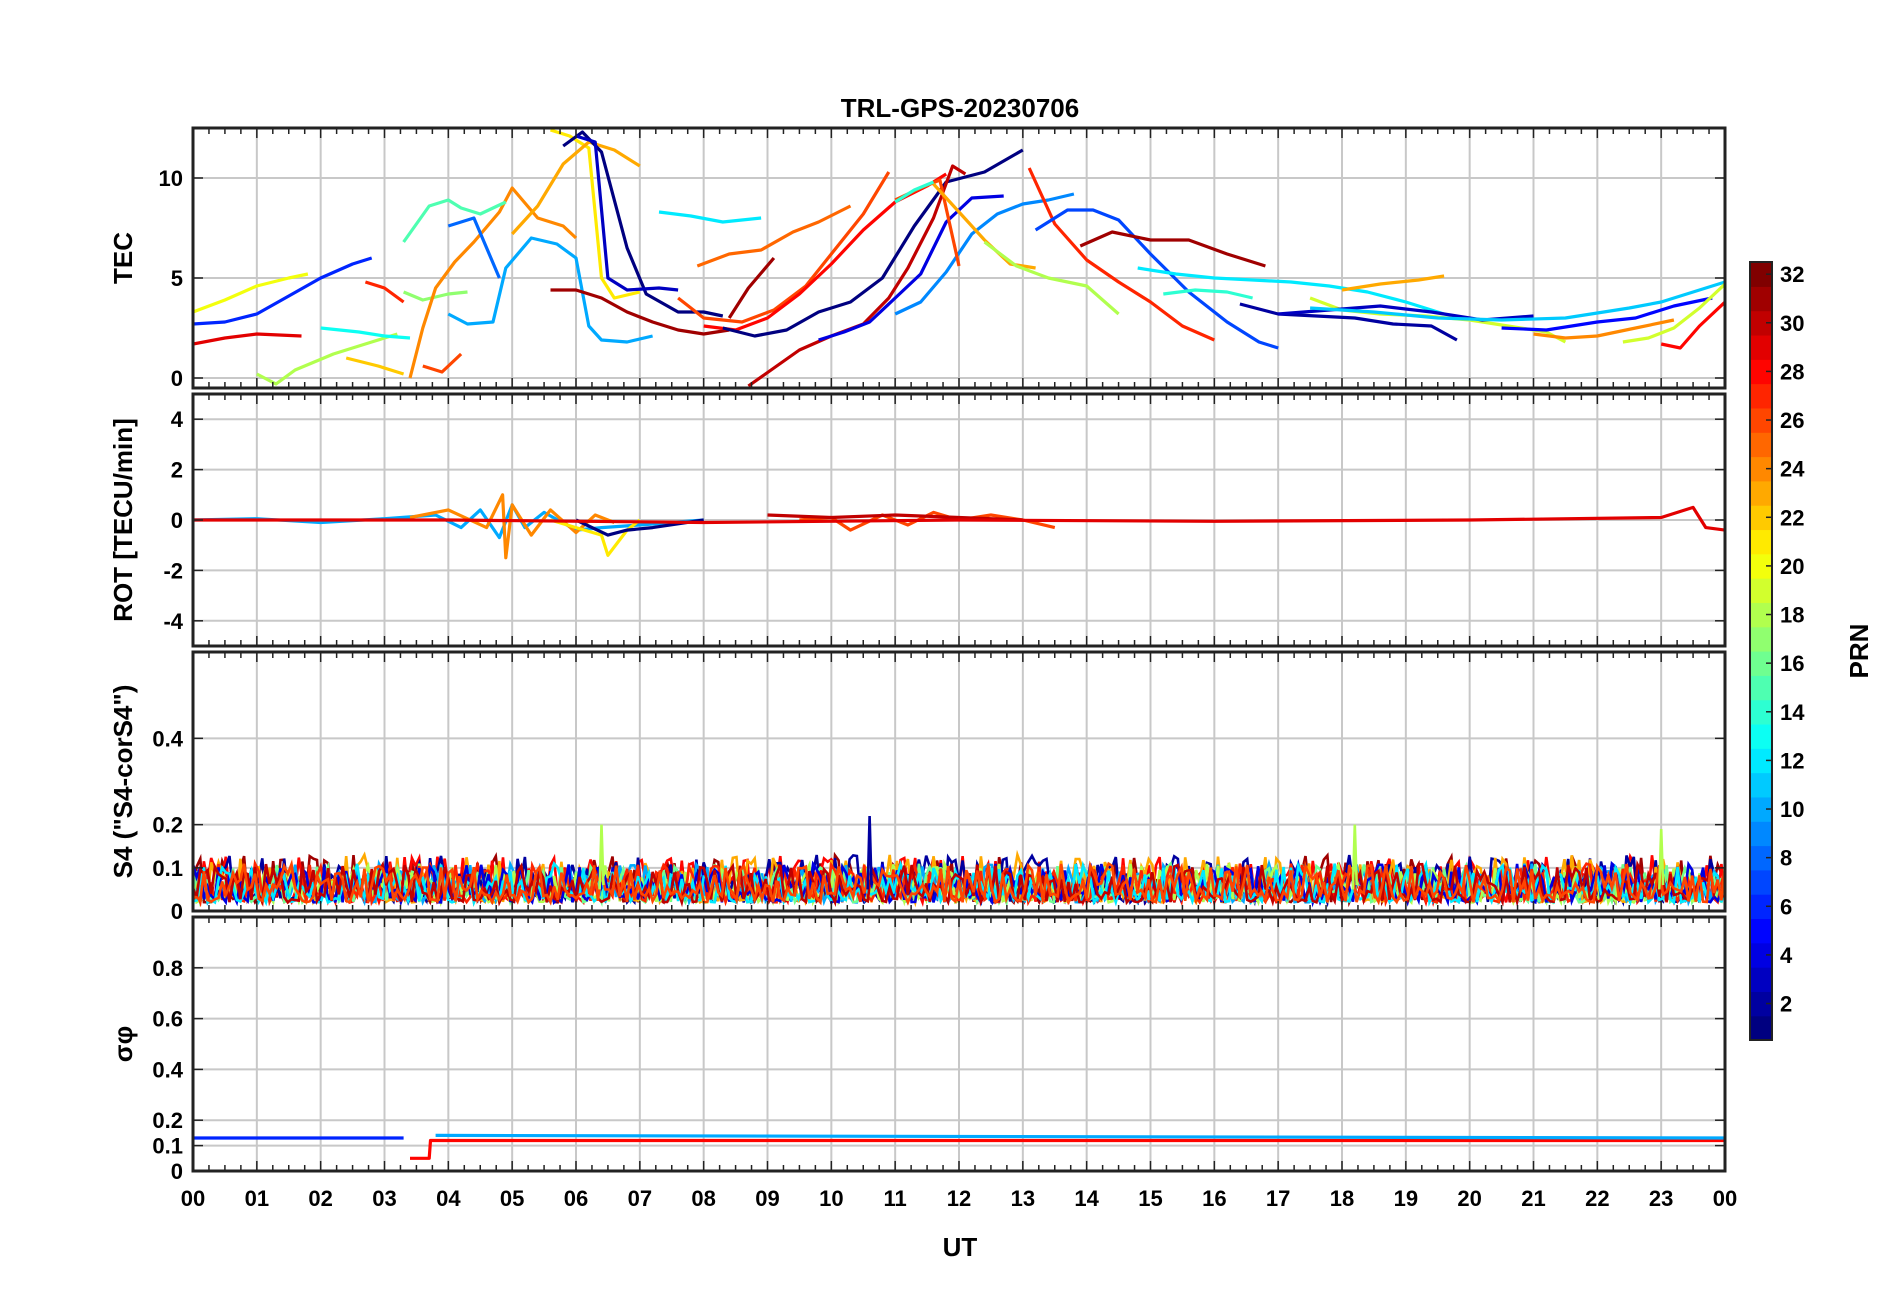 This screenshot has width=1902, height=1292. Describe the element at coordinates (960, 108) in the screenshot. I see `chart-title: TRL-GPS-20230706` at that location.